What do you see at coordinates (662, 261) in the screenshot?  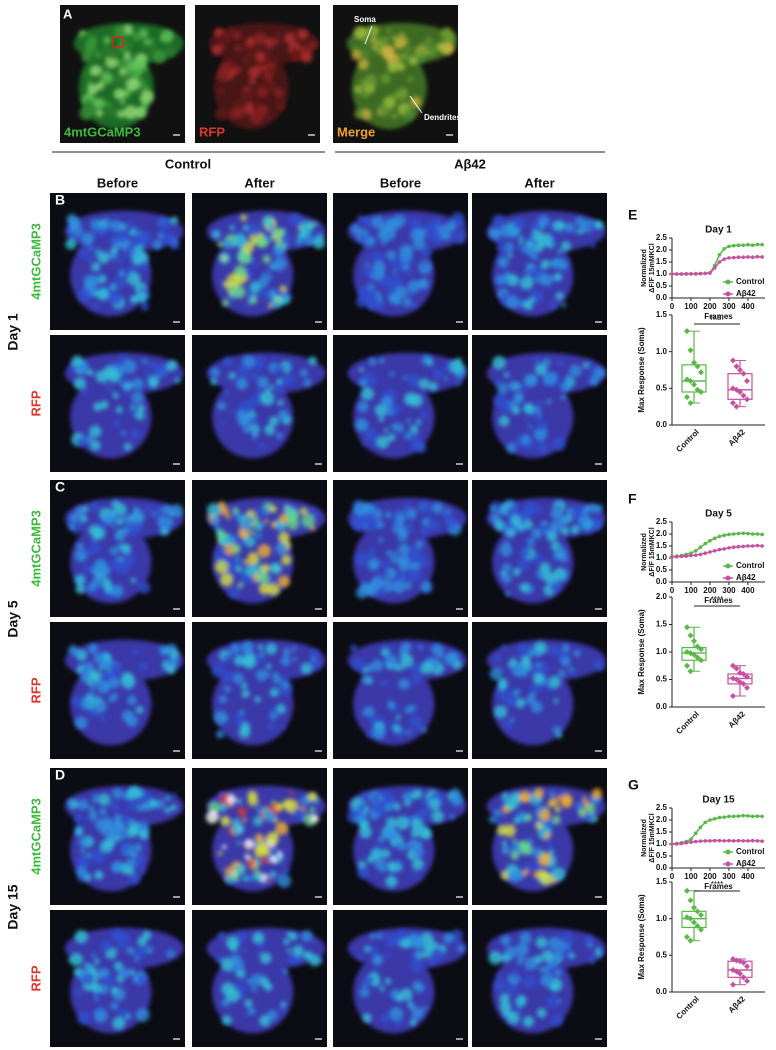 I see `y-tick-label: 1.5` at bounding box center [662, 261].